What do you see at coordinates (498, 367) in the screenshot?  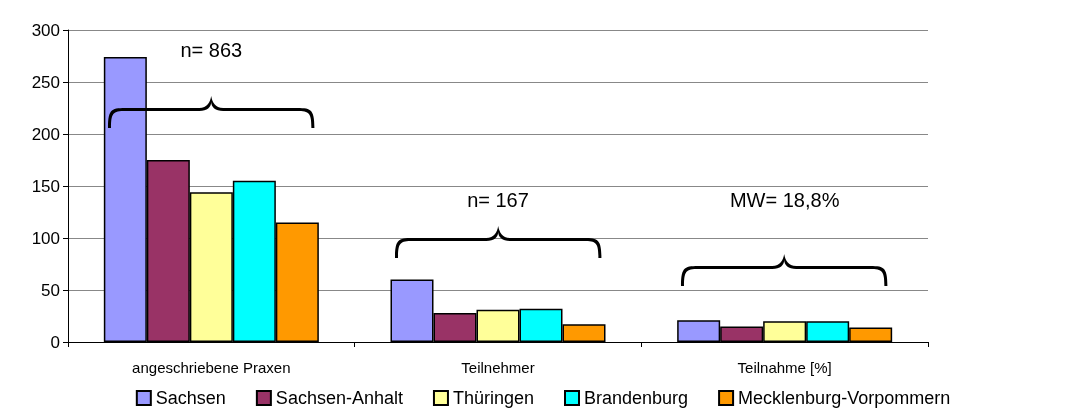 I see `x-tick-label: Teilnehmer` at bounding box center [498, 367].